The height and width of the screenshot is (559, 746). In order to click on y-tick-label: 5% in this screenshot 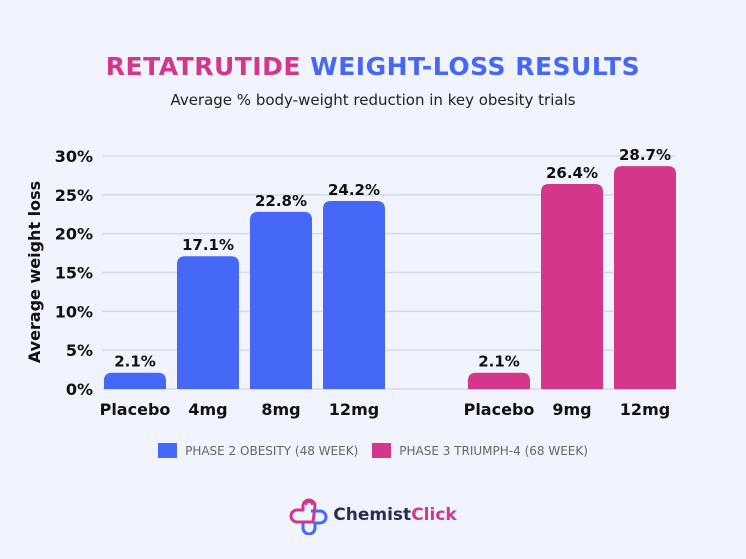, I will do `click(79, 350)`.